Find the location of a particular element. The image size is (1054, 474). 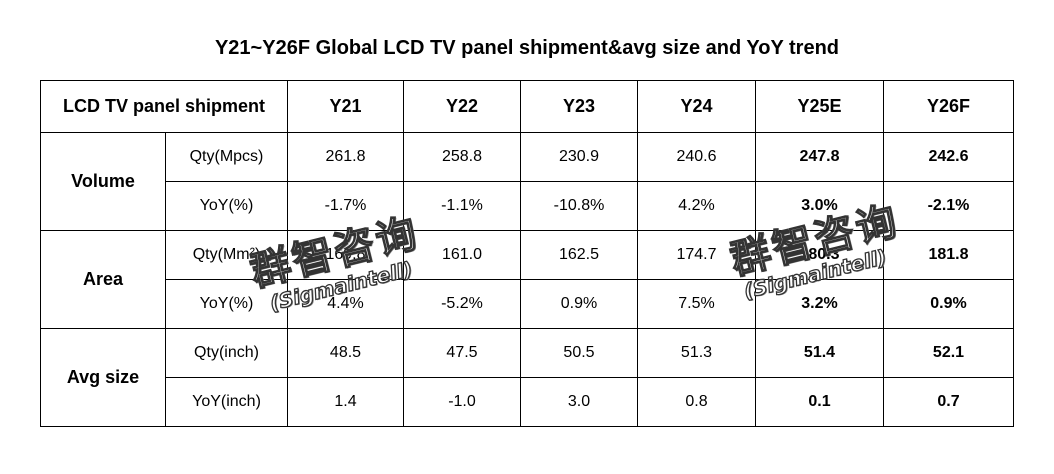

group-label-area: Area is located at coordinates (103, 279).